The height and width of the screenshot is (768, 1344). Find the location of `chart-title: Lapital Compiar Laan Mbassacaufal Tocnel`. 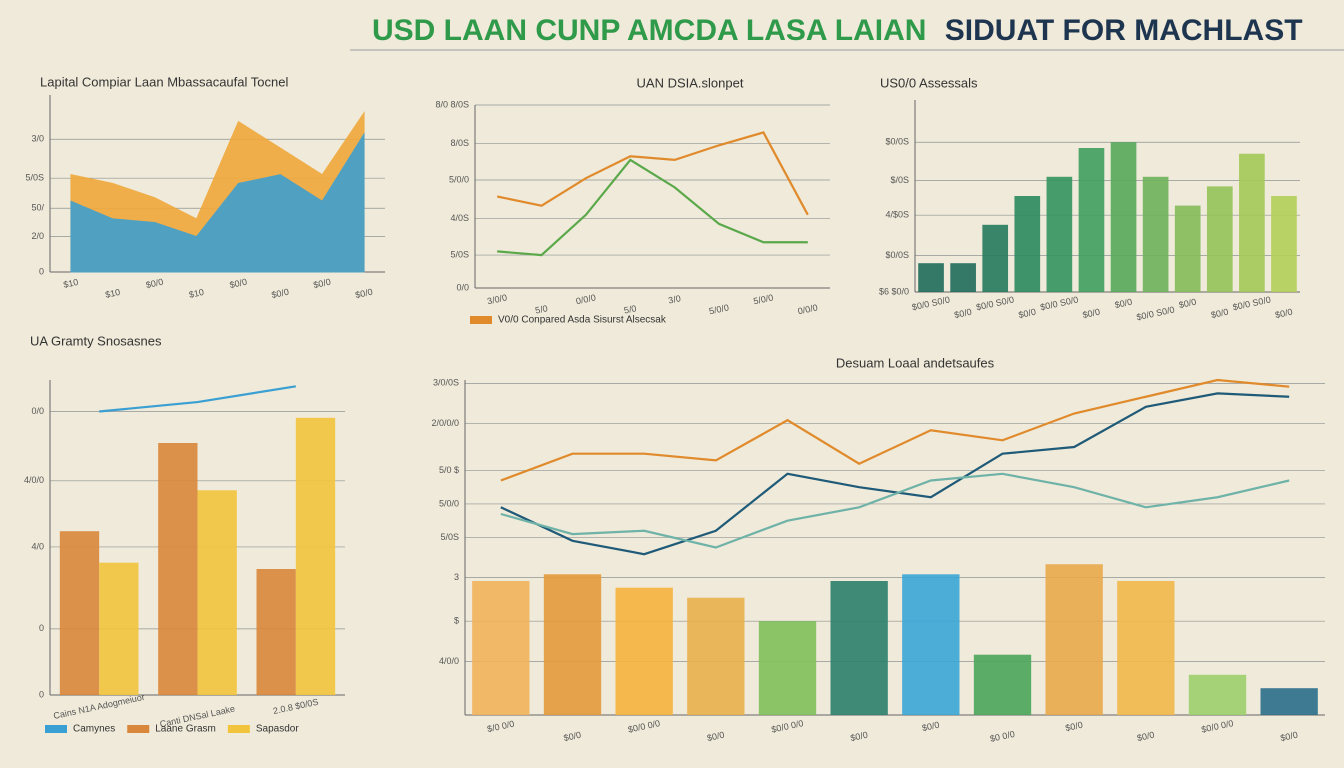

chart-title: Lapital Compiar Laan Mbassacaufal Tocnel is located at coordinates (164, 81).